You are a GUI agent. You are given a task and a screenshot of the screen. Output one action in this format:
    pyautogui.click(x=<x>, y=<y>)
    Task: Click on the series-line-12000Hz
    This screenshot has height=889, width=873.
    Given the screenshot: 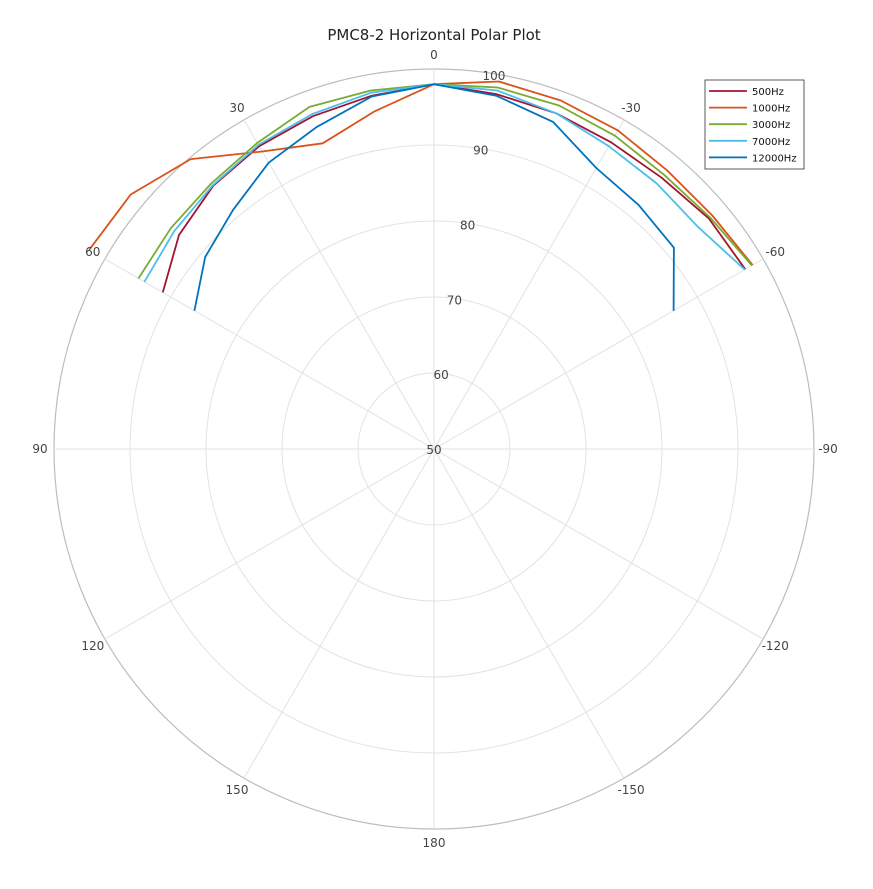 What is the action you would take?
    pyautogui.click(x=434, y=197)
    